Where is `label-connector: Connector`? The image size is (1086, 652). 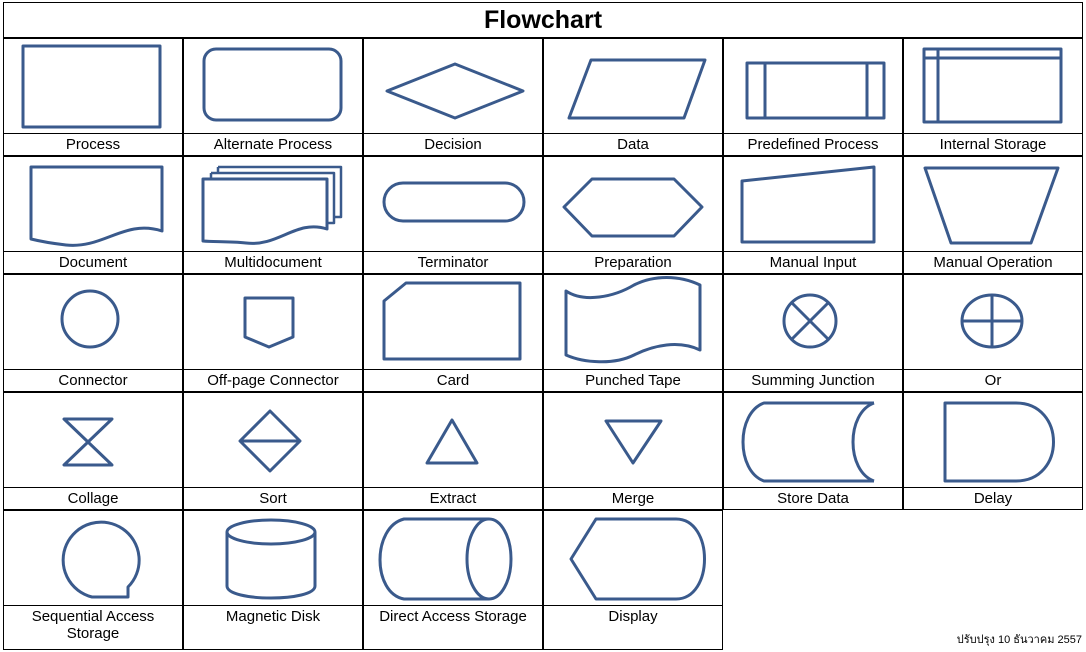
label-connector: Connector is located at coordinates (93, 381).